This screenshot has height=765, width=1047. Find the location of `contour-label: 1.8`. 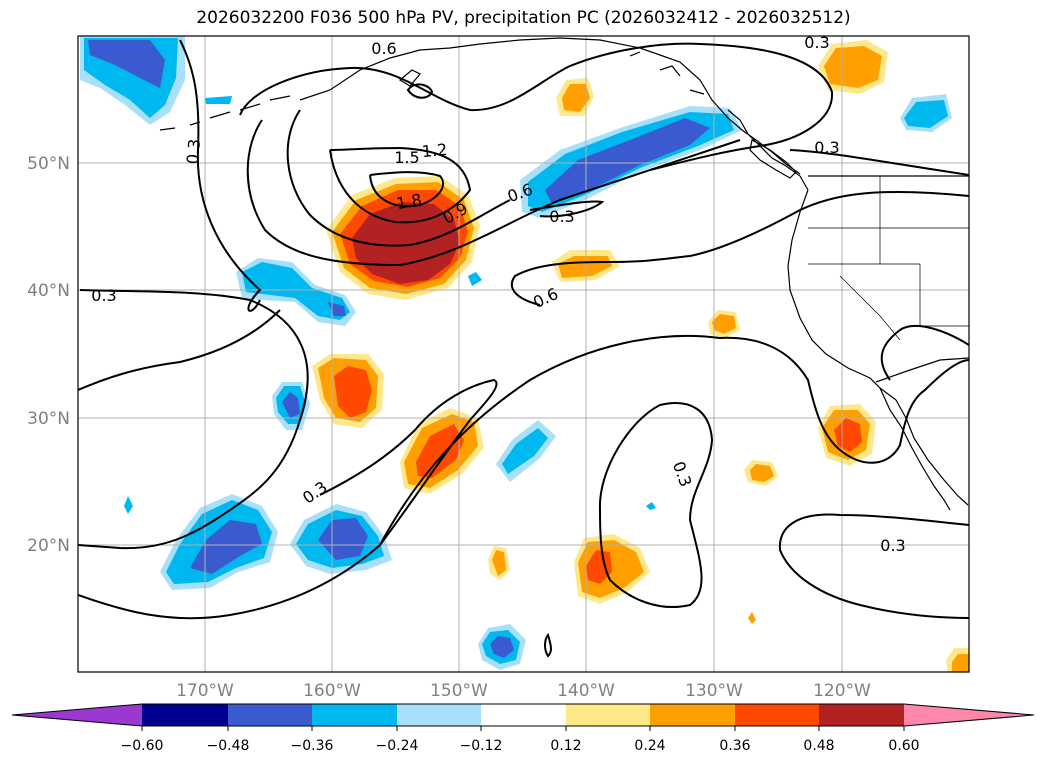

contour-label: 1.8 is located at coordinates (409, 201).